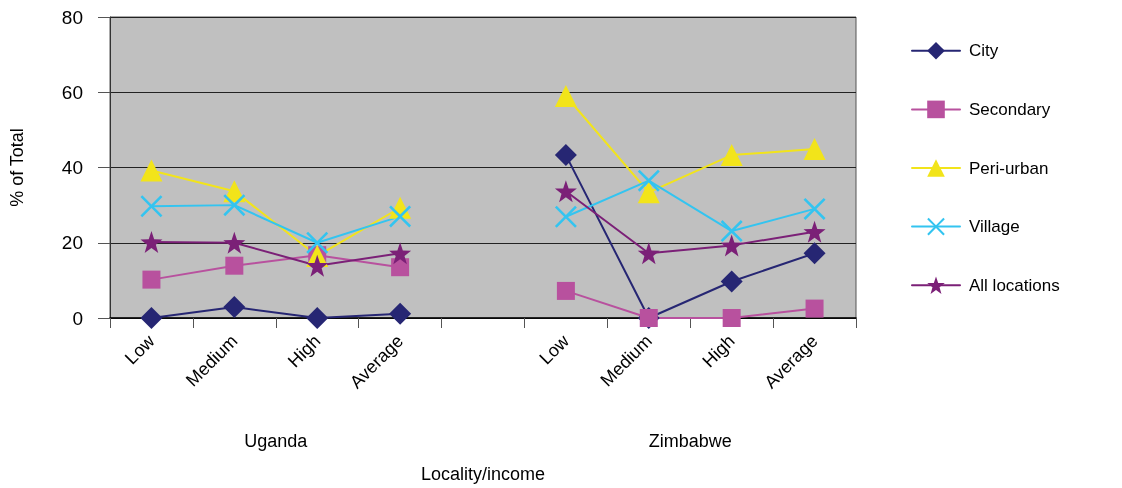 This screenshot has height=488, width=1122. Describe the element at coordinates (72, 167) in the screenshot. I see `y-tick-label: 40` at that location.